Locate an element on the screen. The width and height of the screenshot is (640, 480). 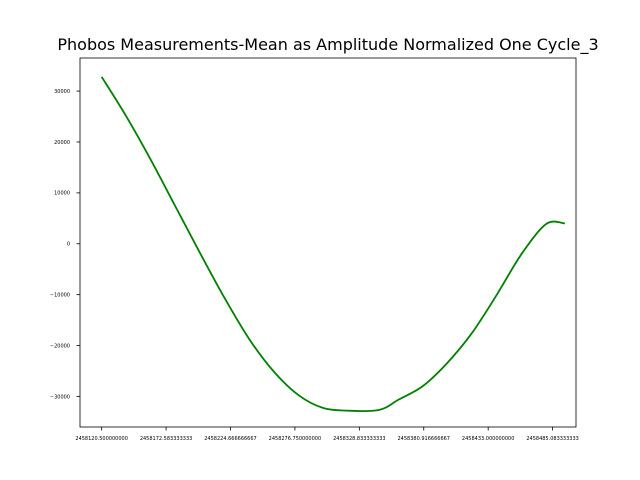
y-tick-label: 30000 is located at coordinates (62, 92).